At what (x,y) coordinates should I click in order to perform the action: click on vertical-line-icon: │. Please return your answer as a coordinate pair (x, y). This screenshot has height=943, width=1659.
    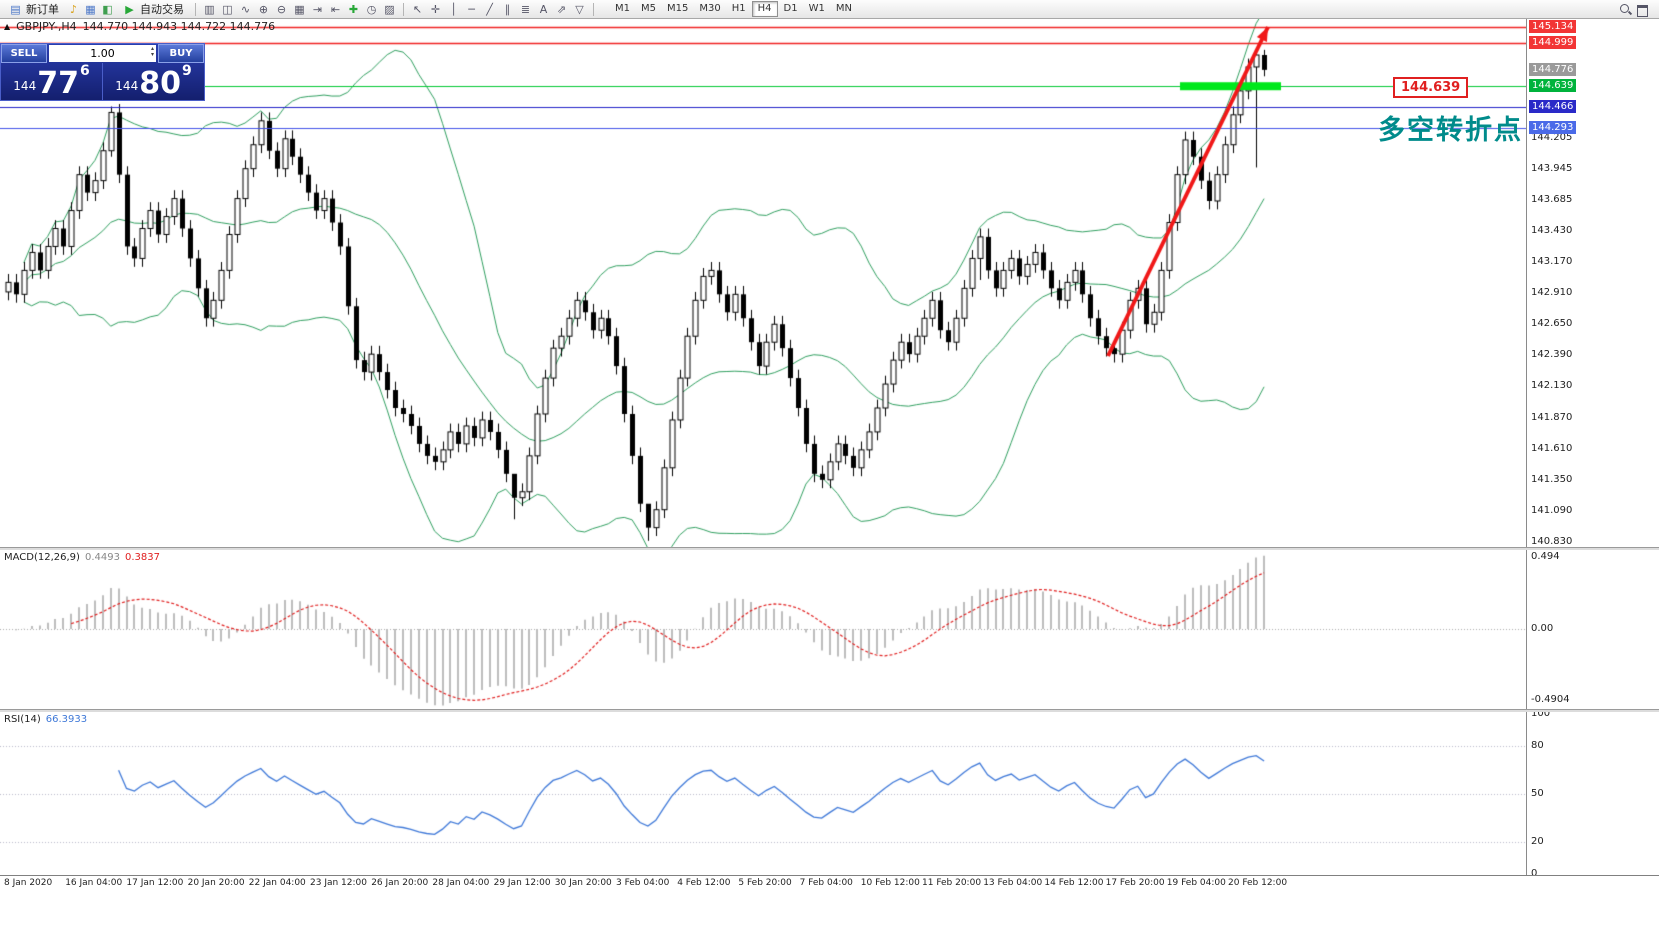
    Looking at the image, I should click on (453, 9).